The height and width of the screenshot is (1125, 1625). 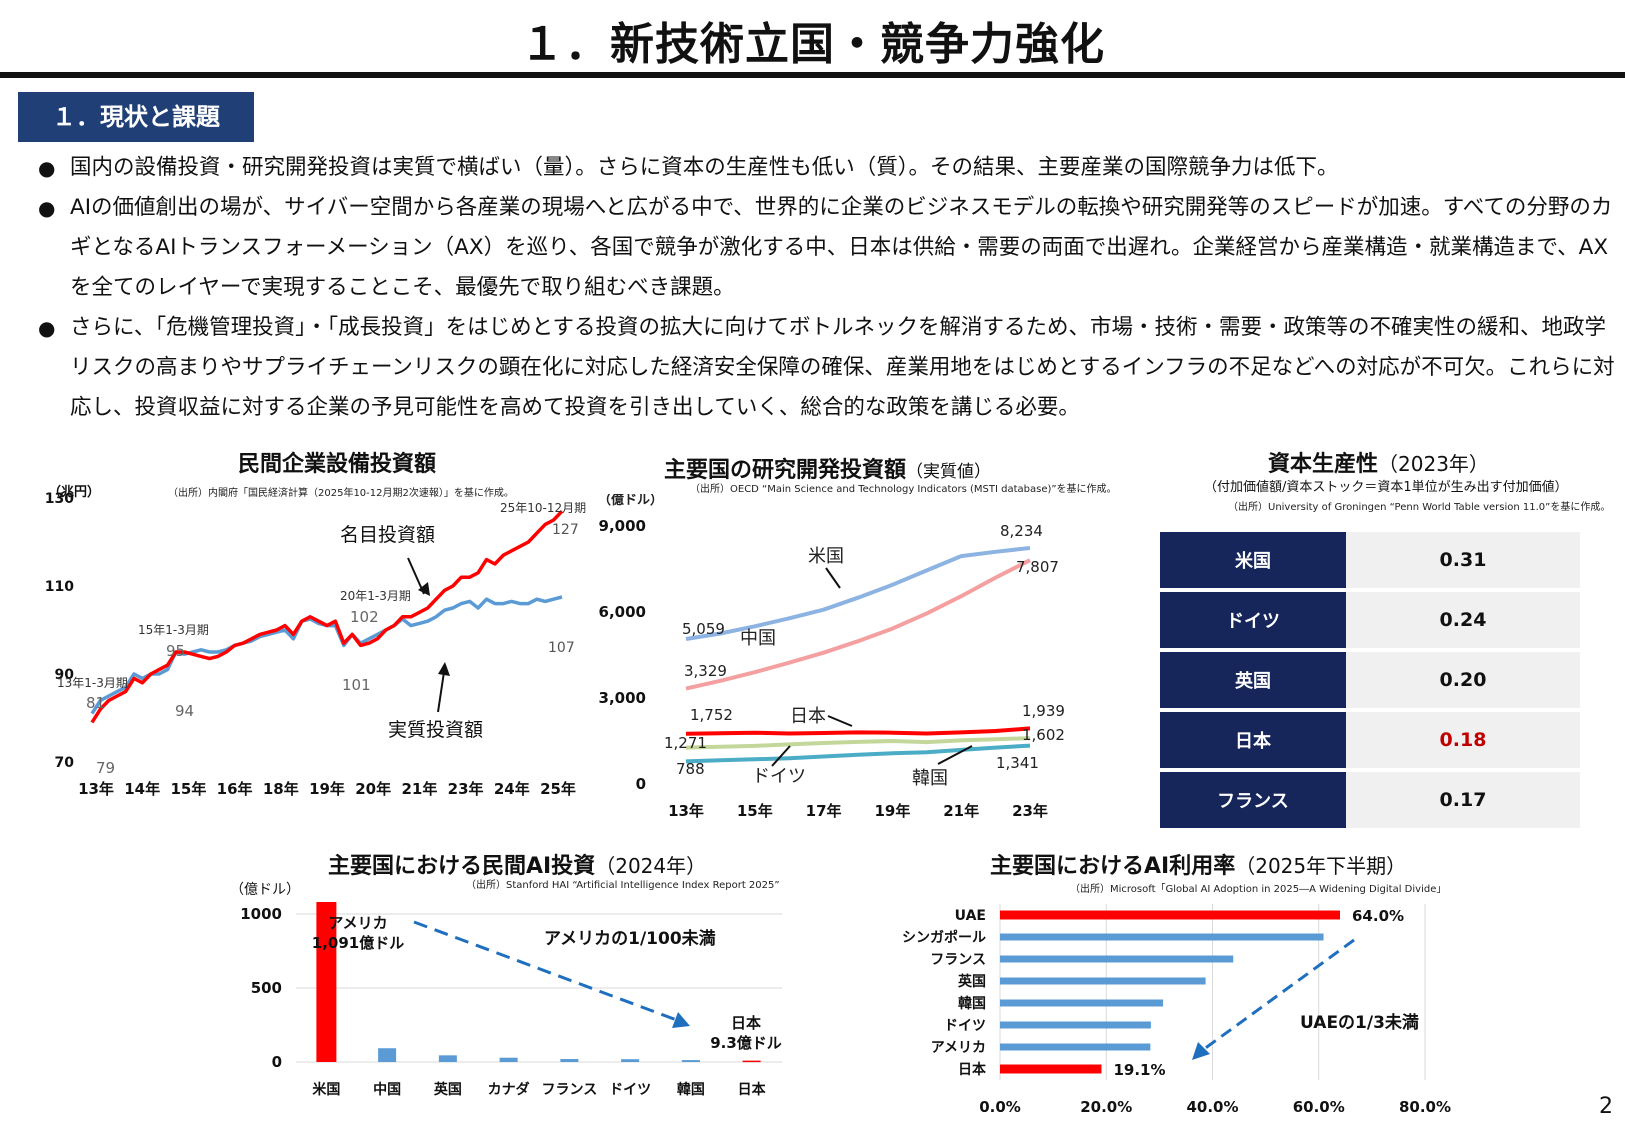 I want to click on x-tick-label: ドイツ, so click(x=630, y=1090).